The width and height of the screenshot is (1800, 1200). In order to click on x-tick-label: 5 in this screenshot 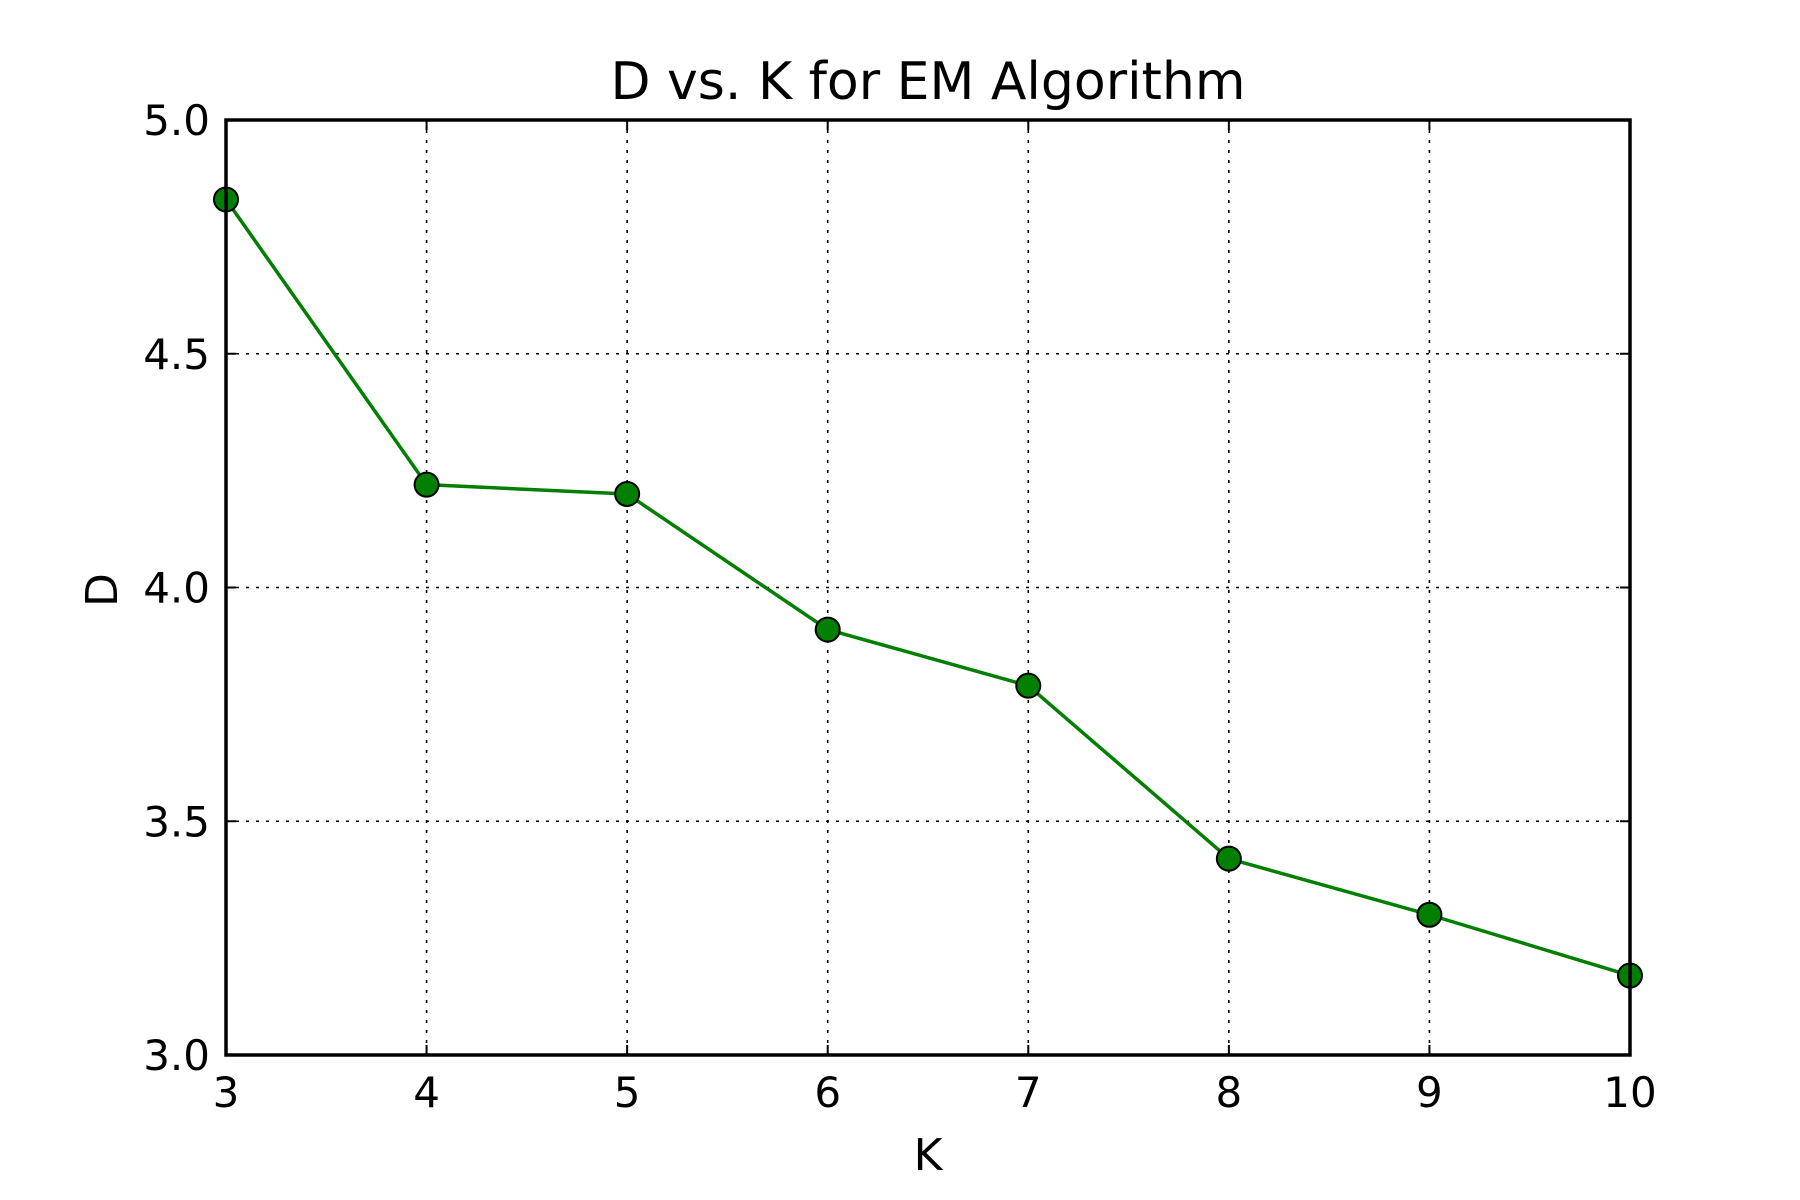, I will do `click(627, 1092)`.